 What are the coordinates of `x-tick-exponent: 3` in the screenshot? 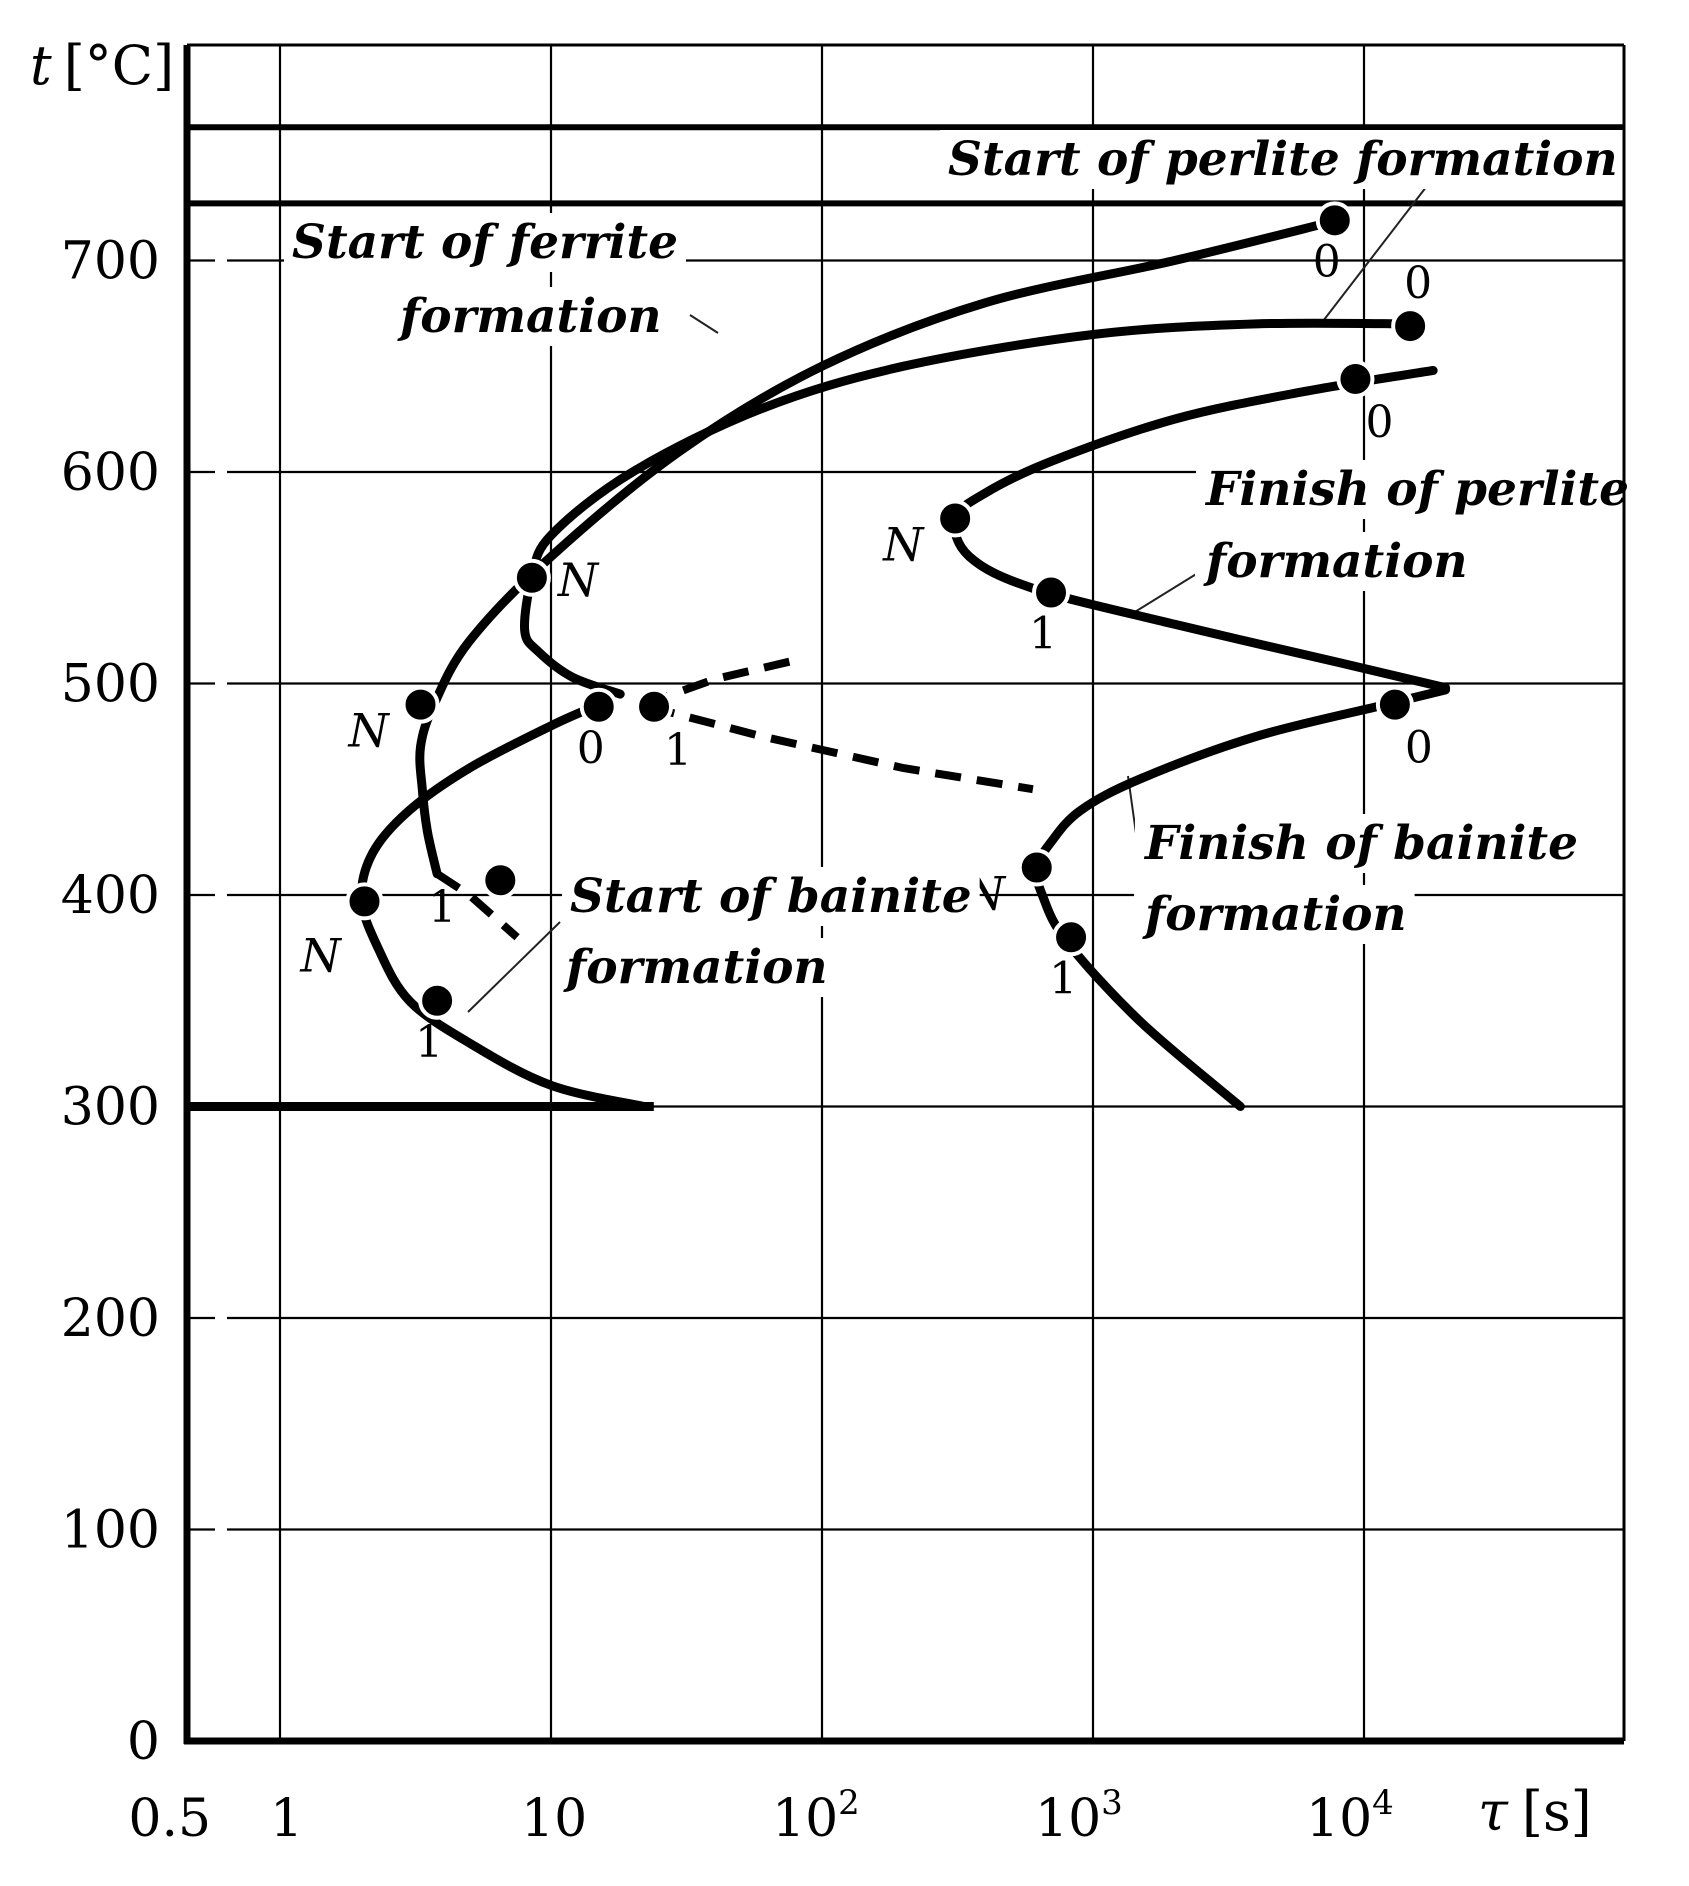 It's located at (1112, 1803).